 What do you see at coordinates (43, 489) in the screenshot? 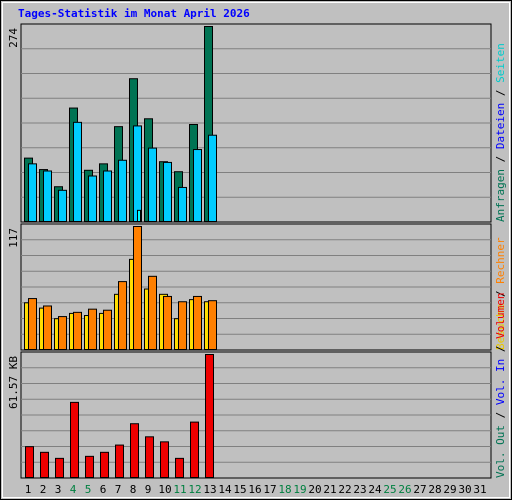
I see `x-tick-label-2: 2` at bounding box center [43, 489].